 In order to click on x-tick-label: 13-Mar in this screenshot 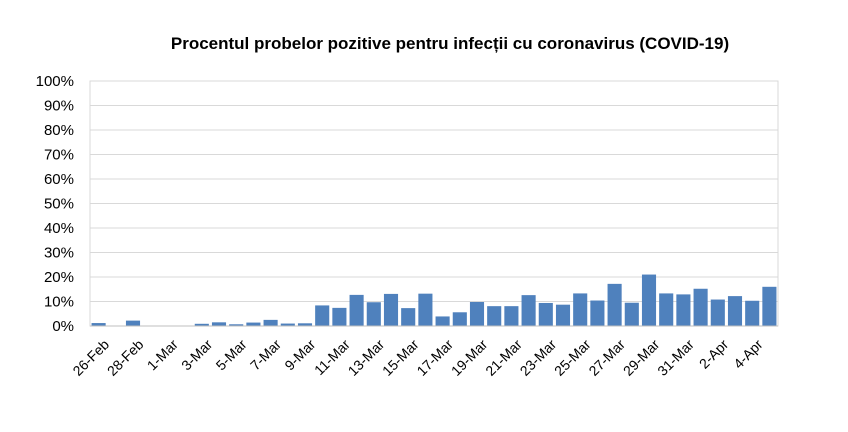, I will do `click(366, 357)`.